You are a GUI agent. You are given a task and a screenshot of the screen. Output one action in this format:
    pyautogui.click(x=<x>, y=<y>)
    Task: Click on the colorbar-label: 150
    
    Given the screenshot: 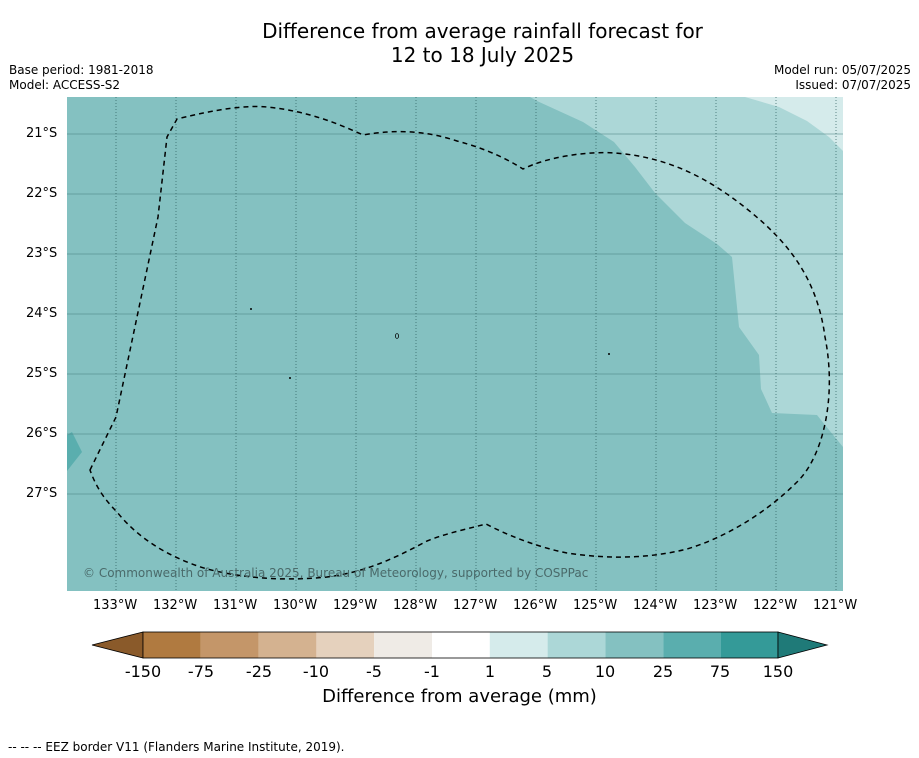 What is the action you would take?
    pyautogui.click(x=778, y=671)
    